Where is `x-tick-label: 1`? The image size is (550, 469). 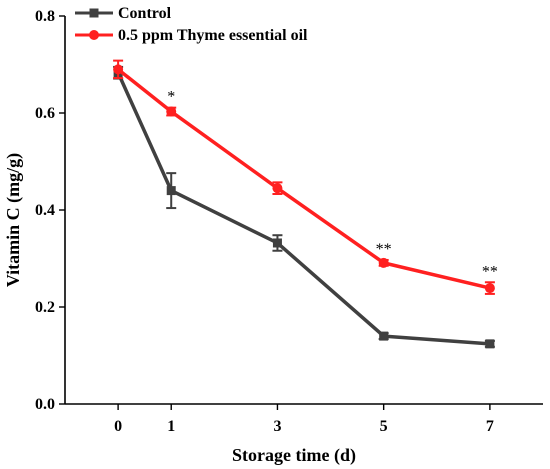 x-tick-label: 1 is located at coordinates (171, 426).